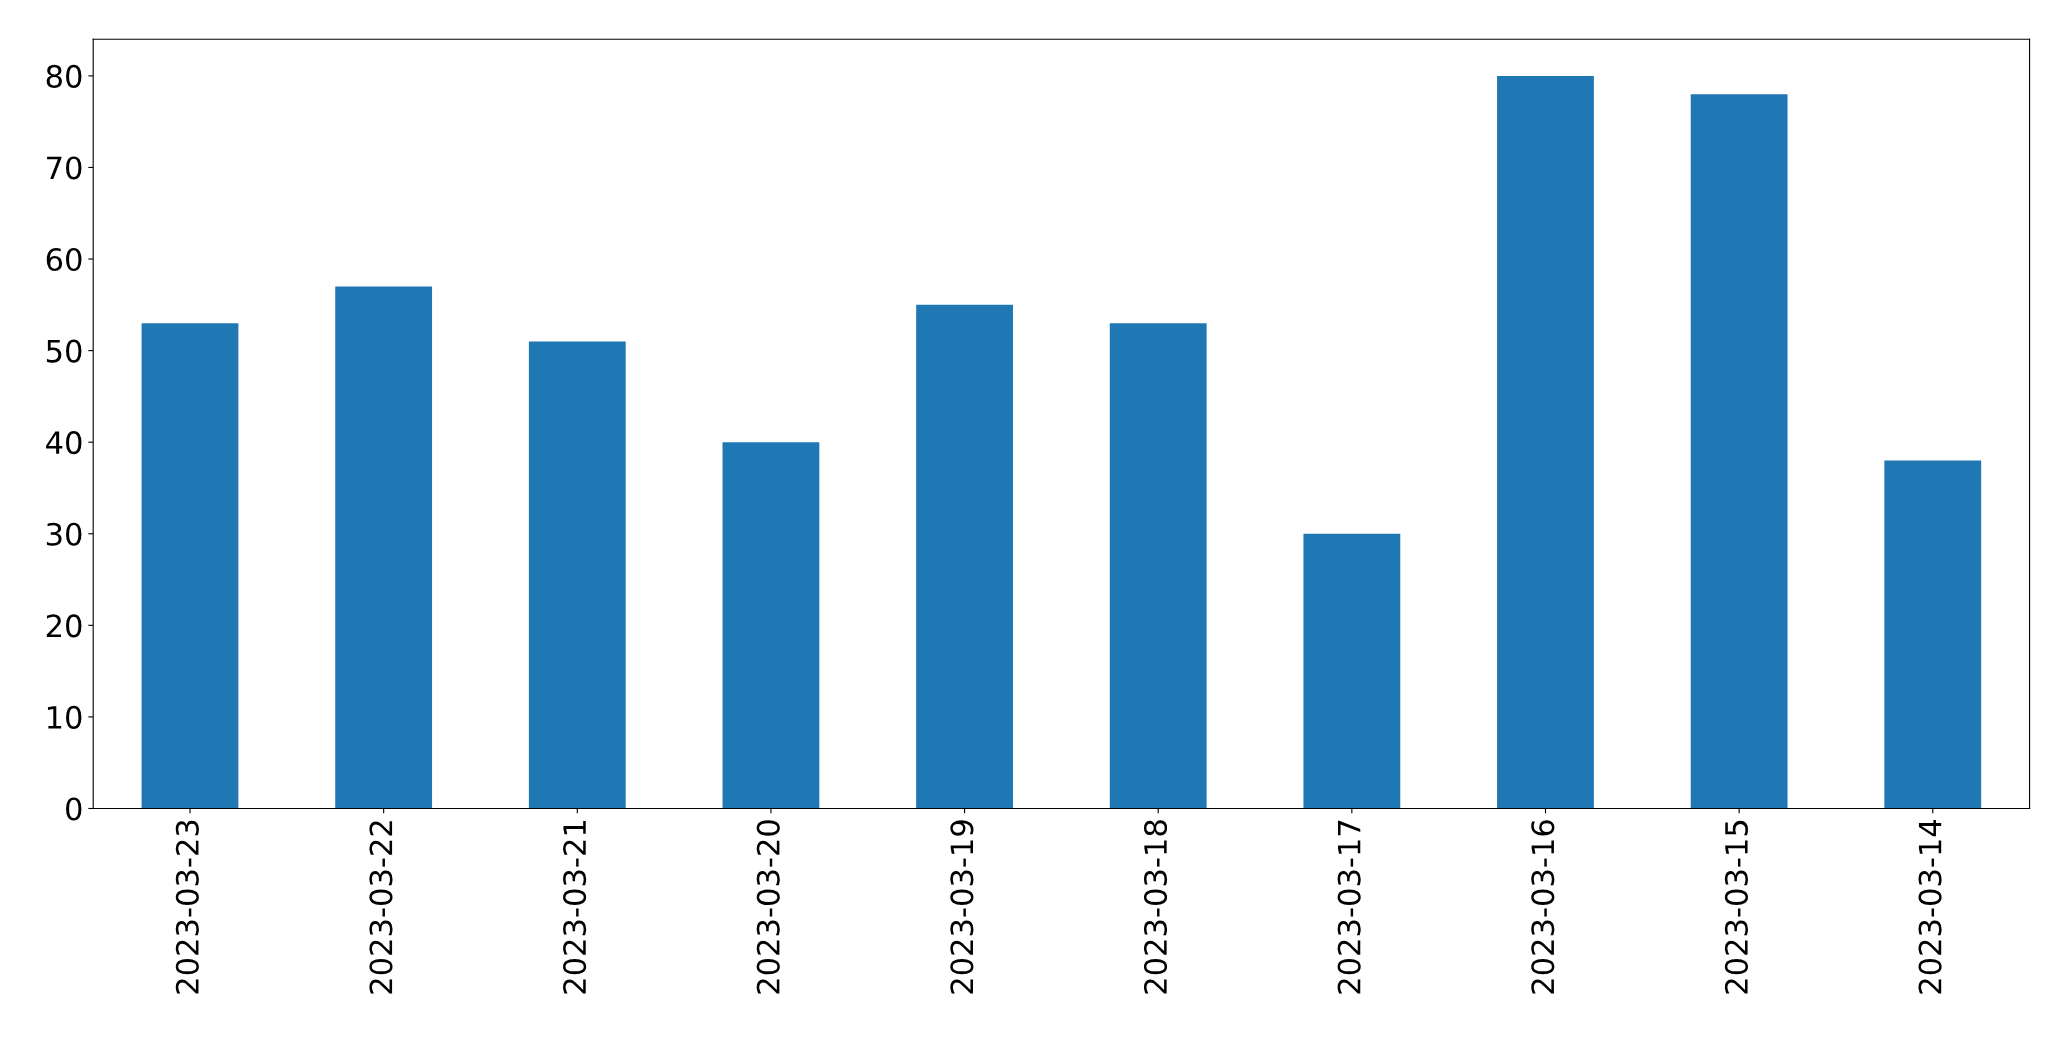 The width and height of the screenshot is (2071, 1061). Describe the element at coordinates (64, 534) in the screenshot. I see `y-tick-label: 30` at that location.